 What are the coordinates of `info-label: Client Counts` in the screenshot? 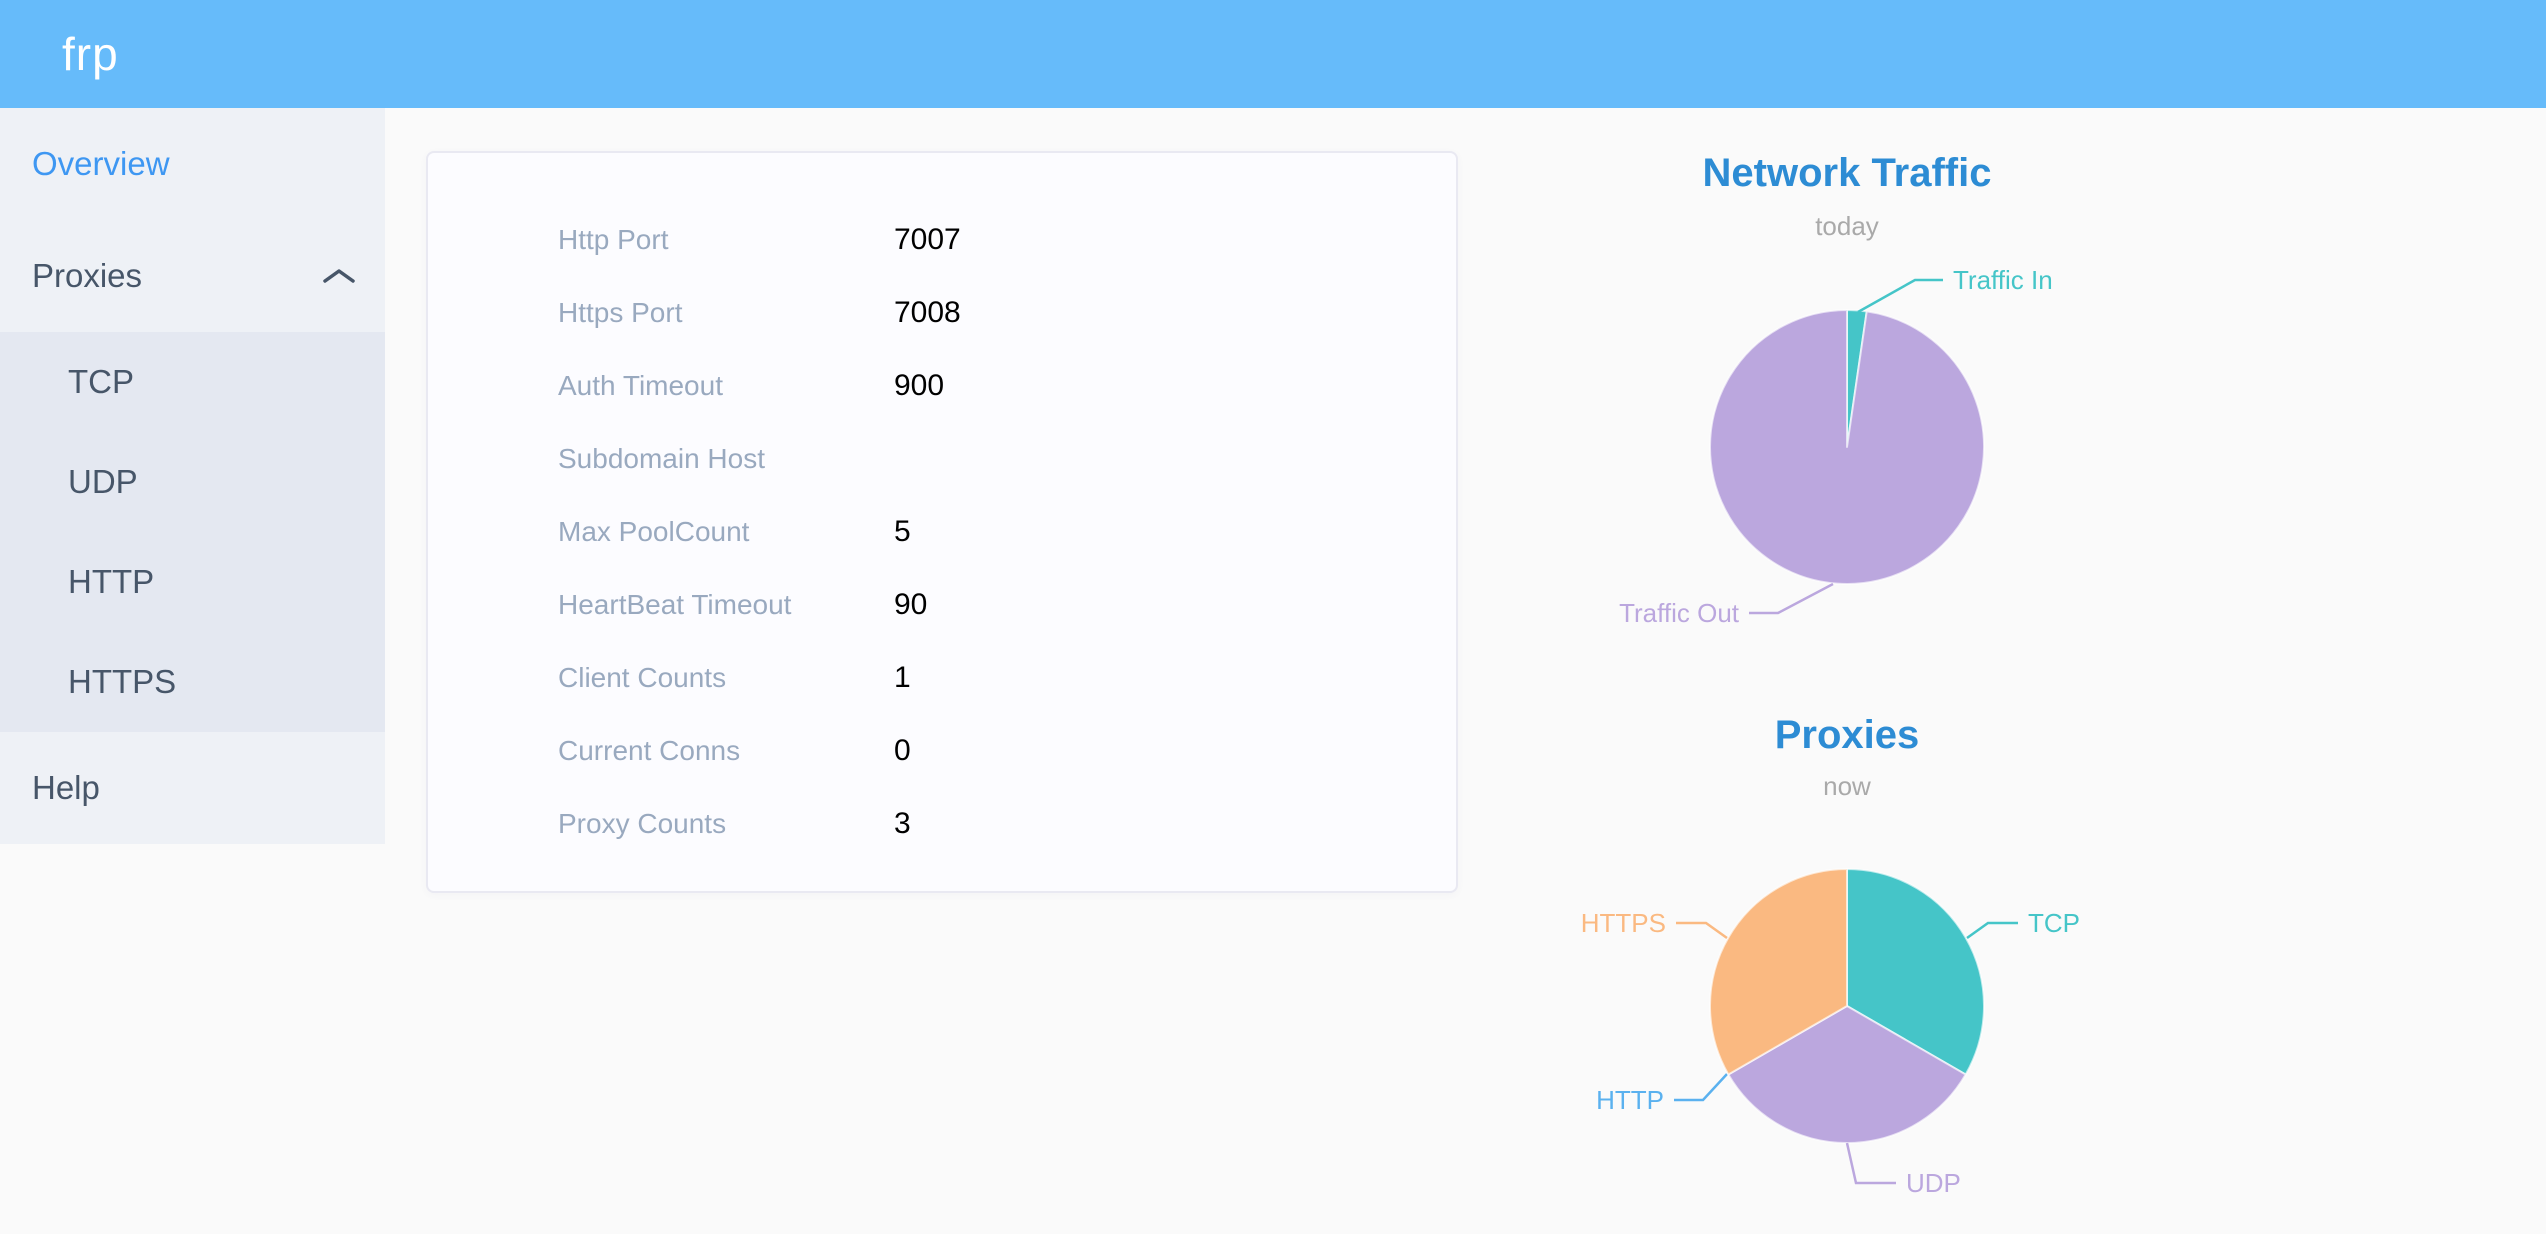 It's located at (642, 677).